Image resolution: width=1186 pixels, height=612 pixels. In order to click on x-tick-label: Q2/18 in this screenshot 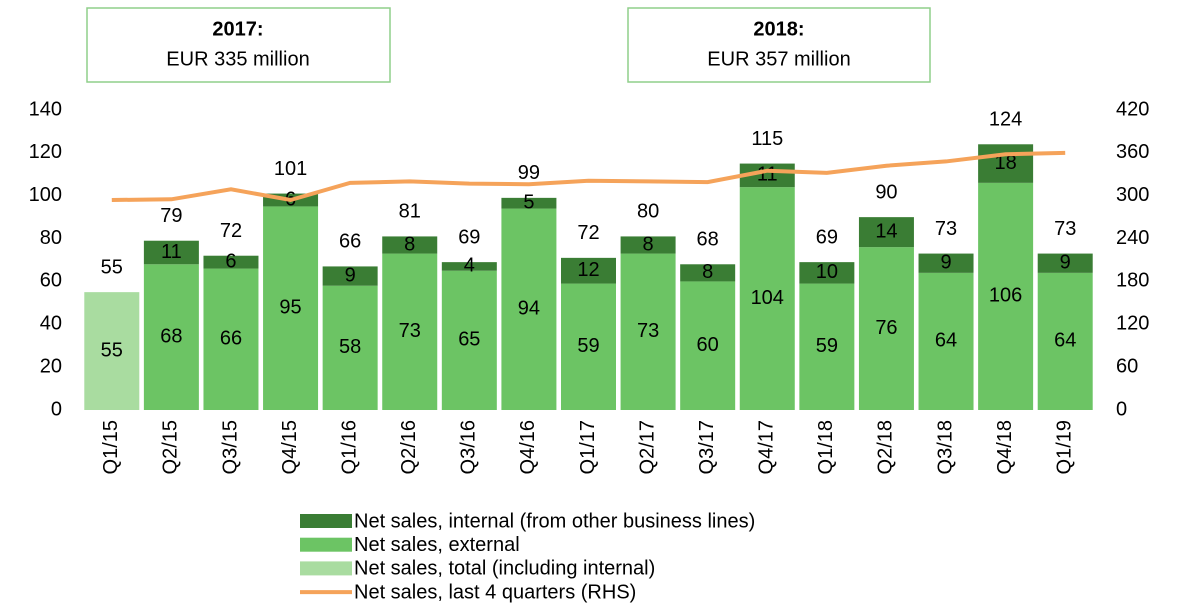, I will do `click(886, 447)`.